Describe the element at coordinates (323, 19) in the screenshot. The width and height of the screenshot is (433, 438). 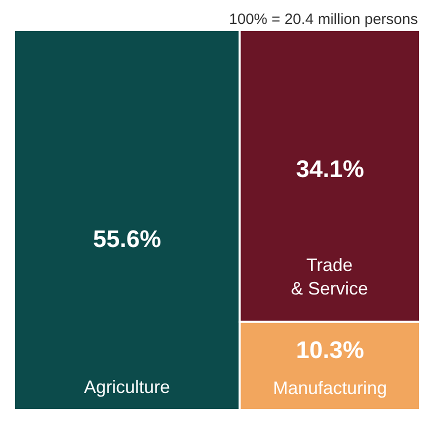
I see `text: 100% = 20.4 million persons` at that location.